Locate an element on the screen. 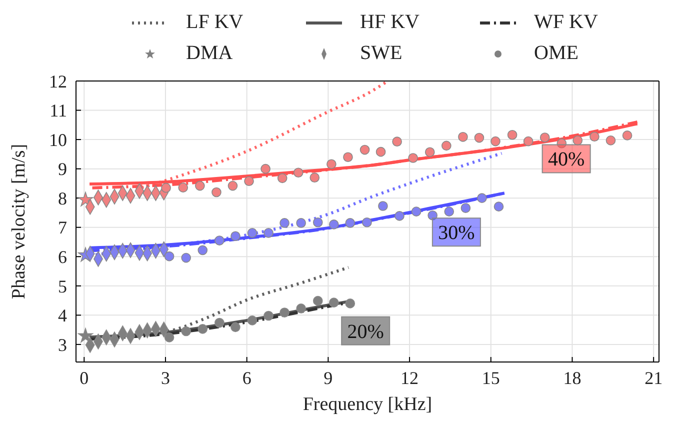 The image size is (676, 436). annotation: 40% is located at coordinates (566, 159).